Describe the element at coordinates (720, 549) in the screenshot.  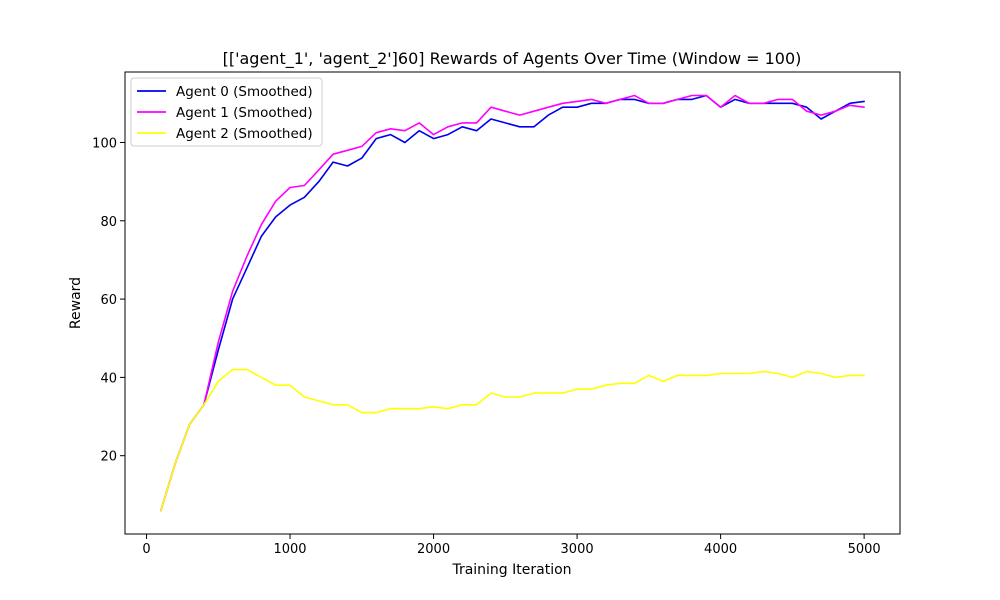
I see `x-tick-label: 4000` at that location.